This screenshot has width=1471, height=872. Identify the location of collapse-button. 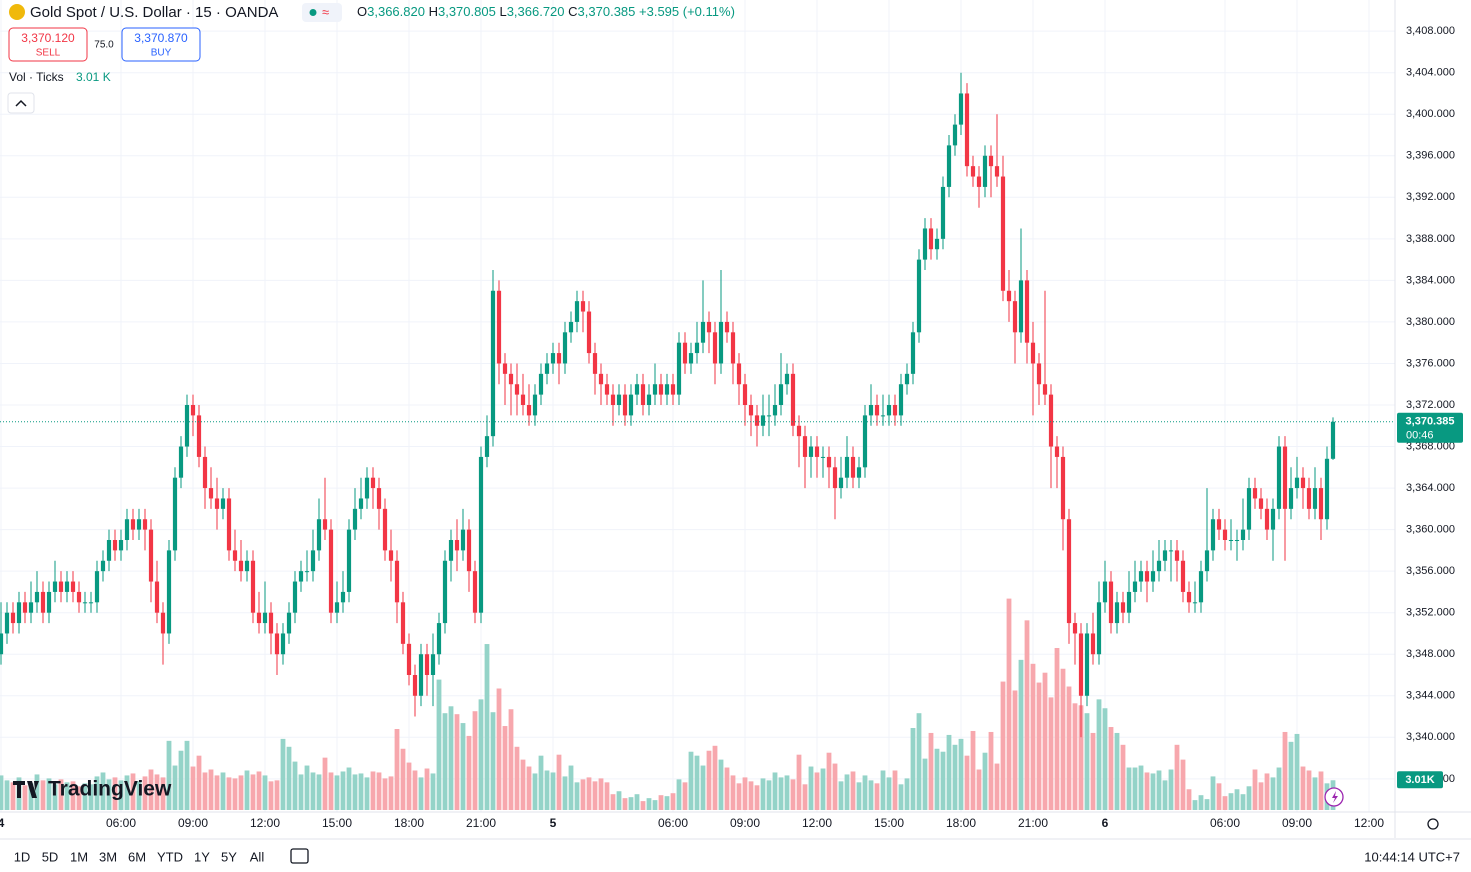
(21, 103).